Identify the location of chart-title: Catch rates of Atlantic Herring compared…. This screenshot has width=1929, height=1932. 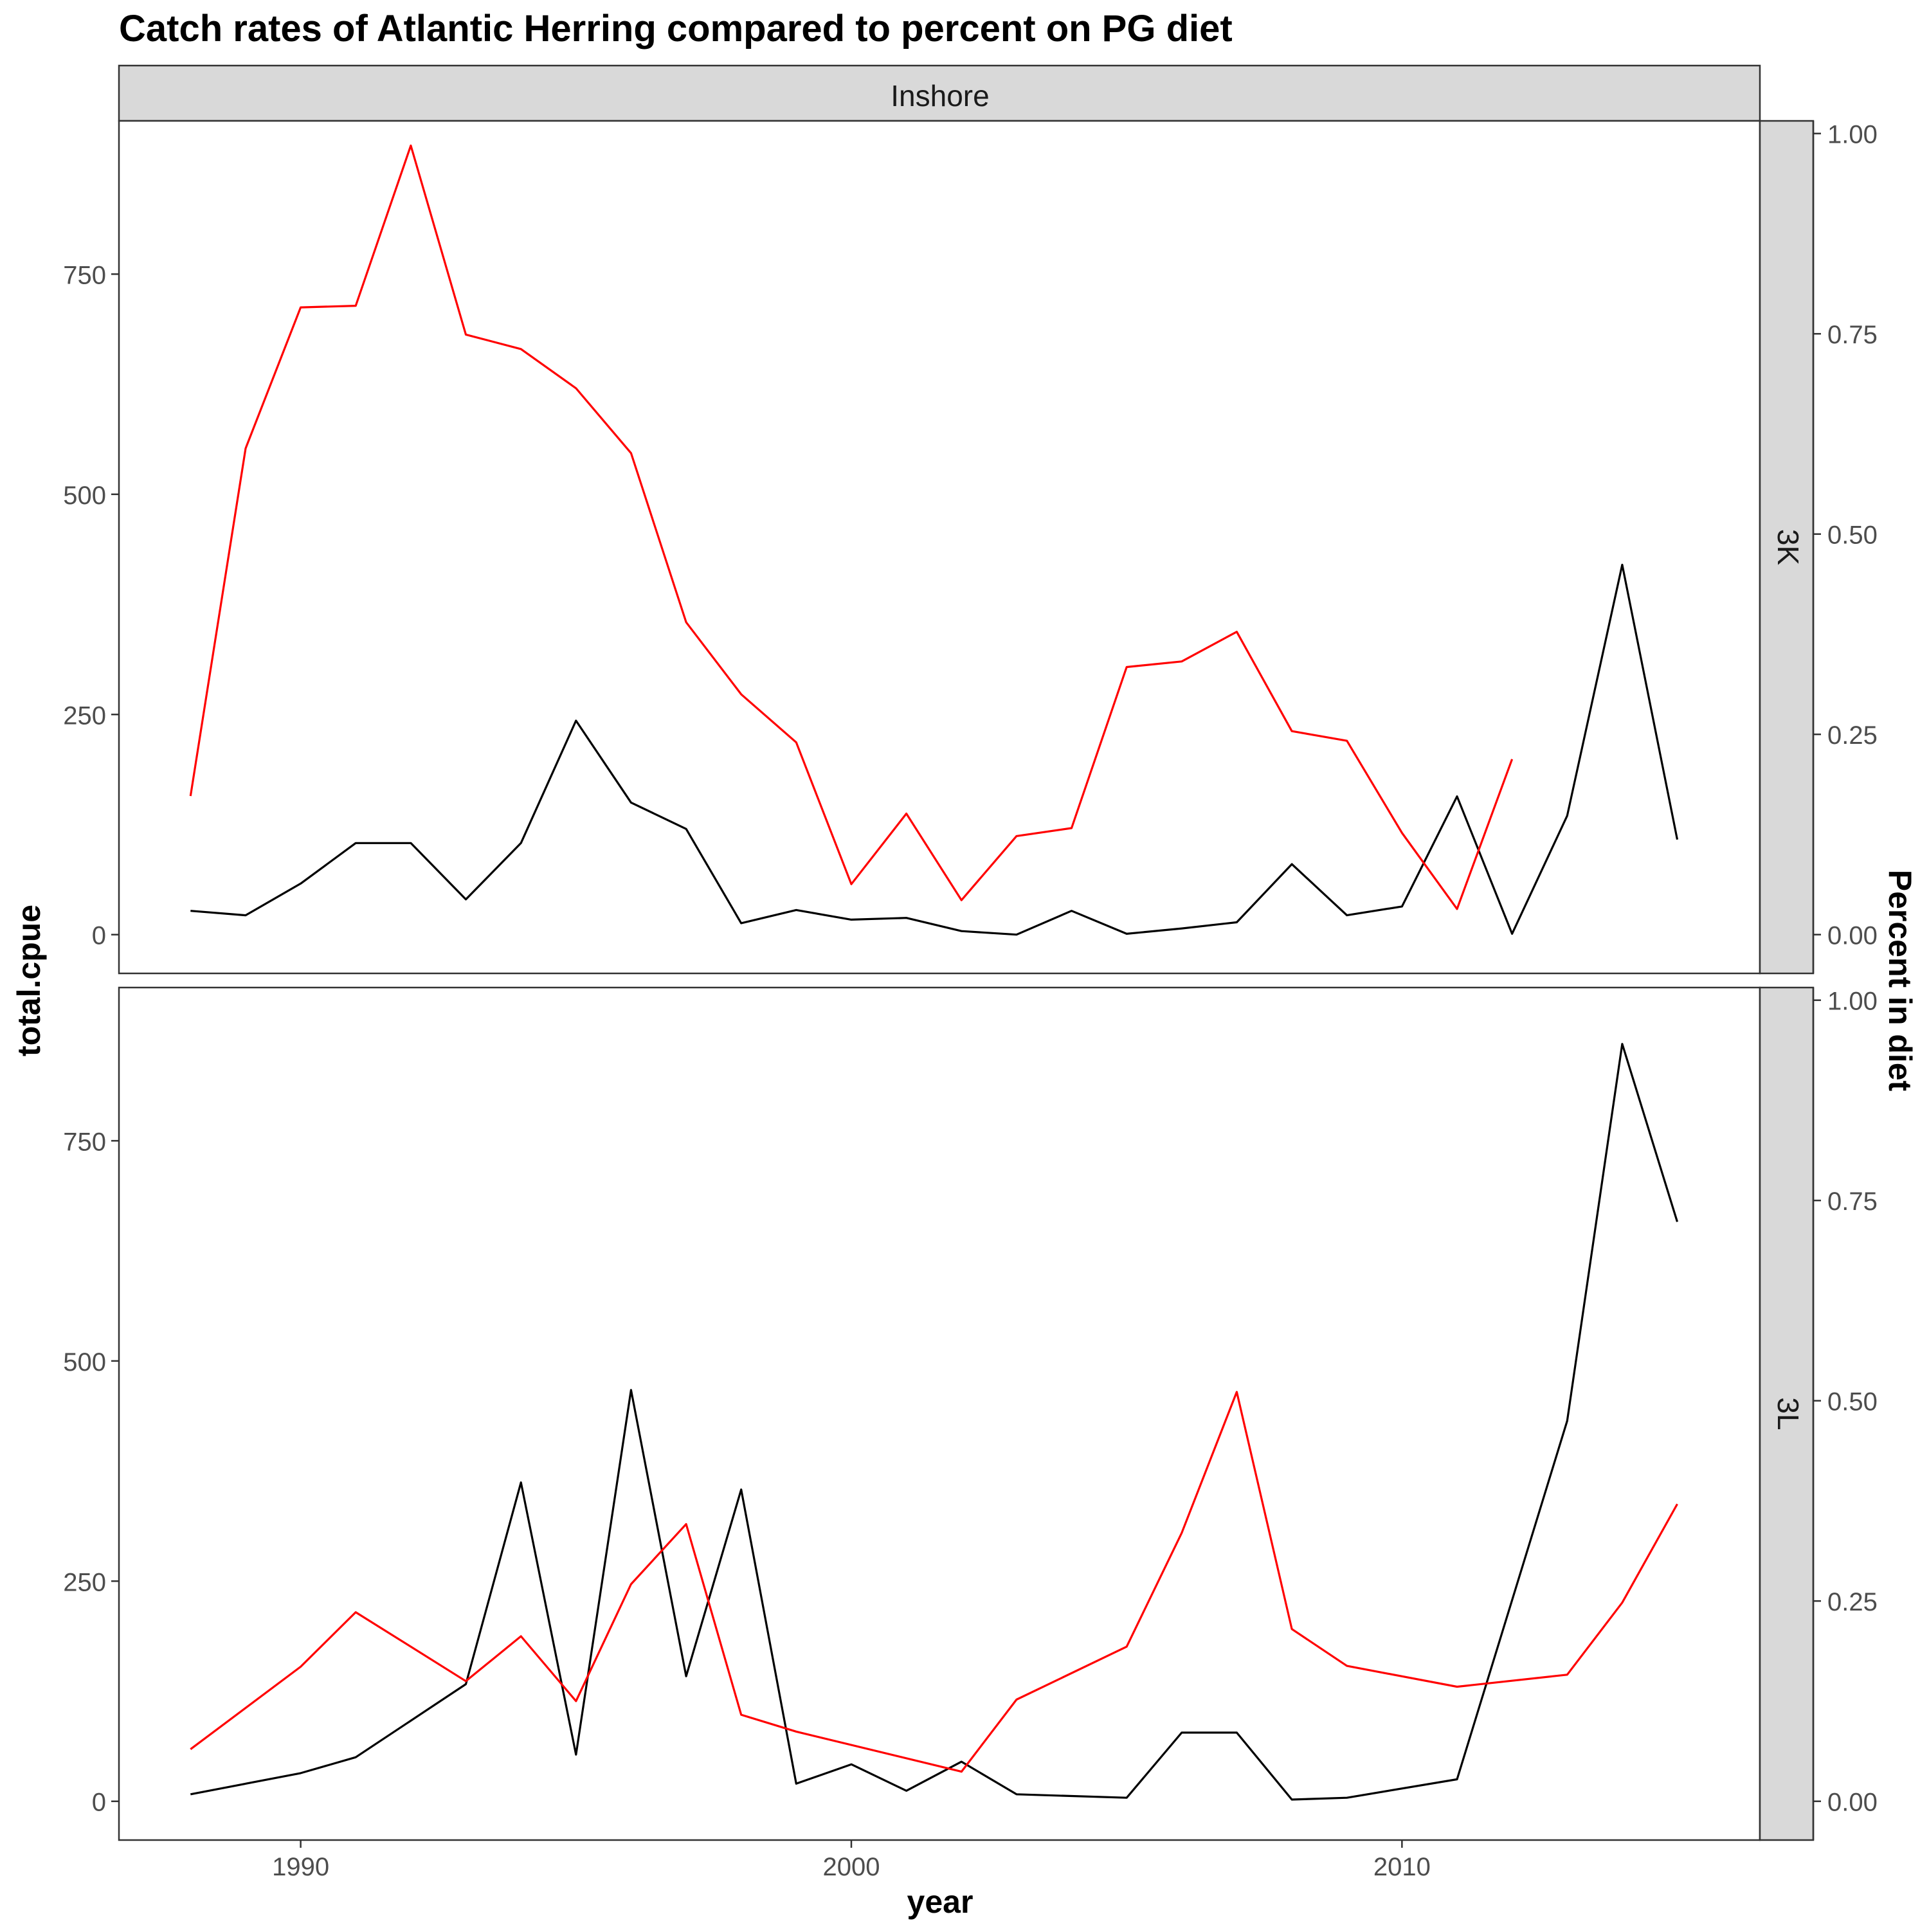
(676, 29).